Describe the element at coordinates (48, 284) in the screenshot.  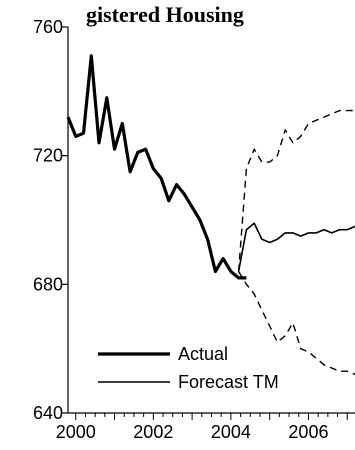
I see `y-tick-label: 680` at that location.